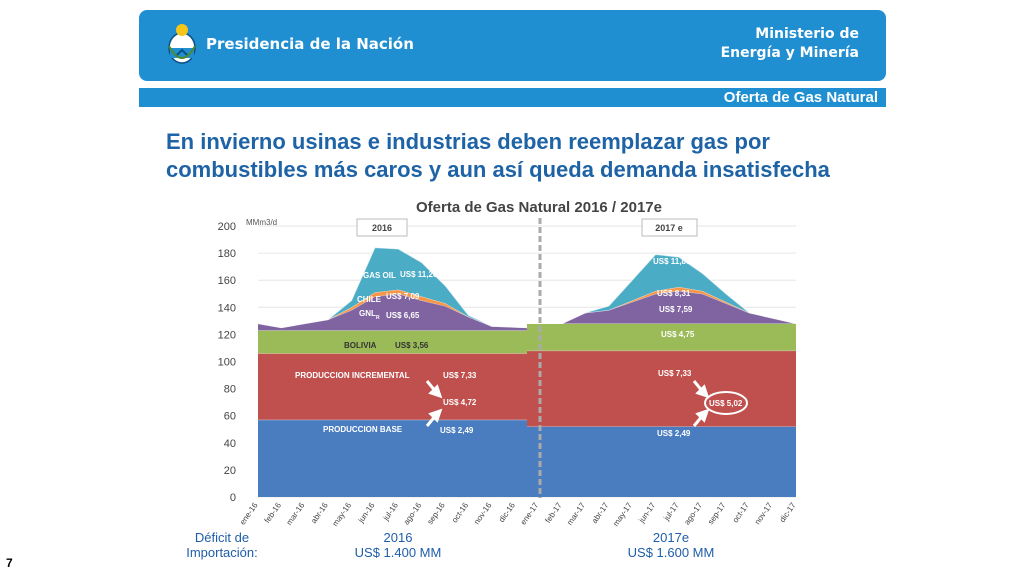 Image resolution: width=1024 pixels, height=576 pixels. I want to click on ministerio-line1: Ministerio de, so click(807, 34).